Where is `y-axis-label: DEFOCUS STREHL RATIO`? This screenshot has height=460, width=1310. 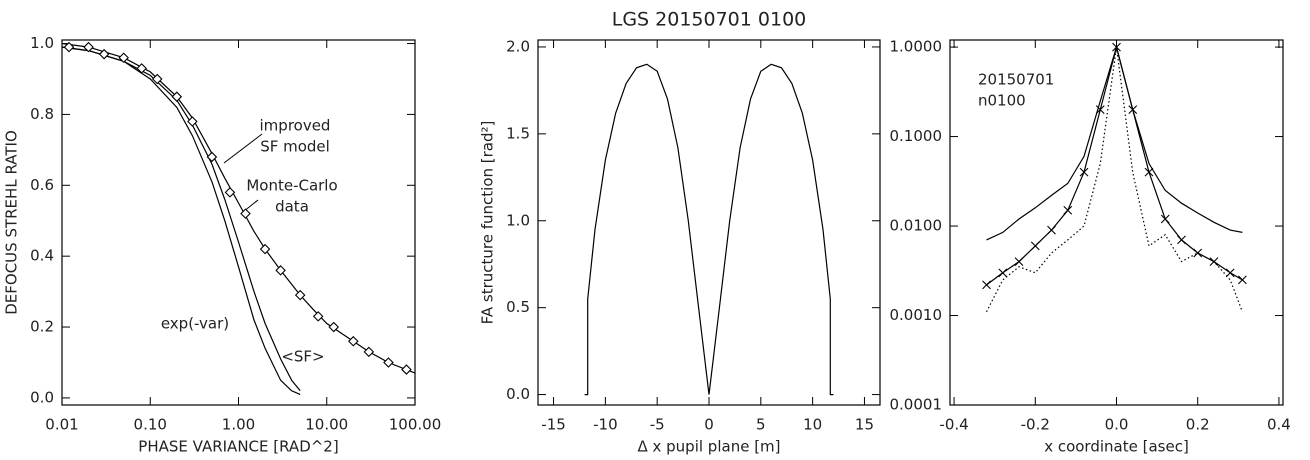
y-axis-label: DEFOCUS STREHL RATIO is located at coordinates (12, 222).